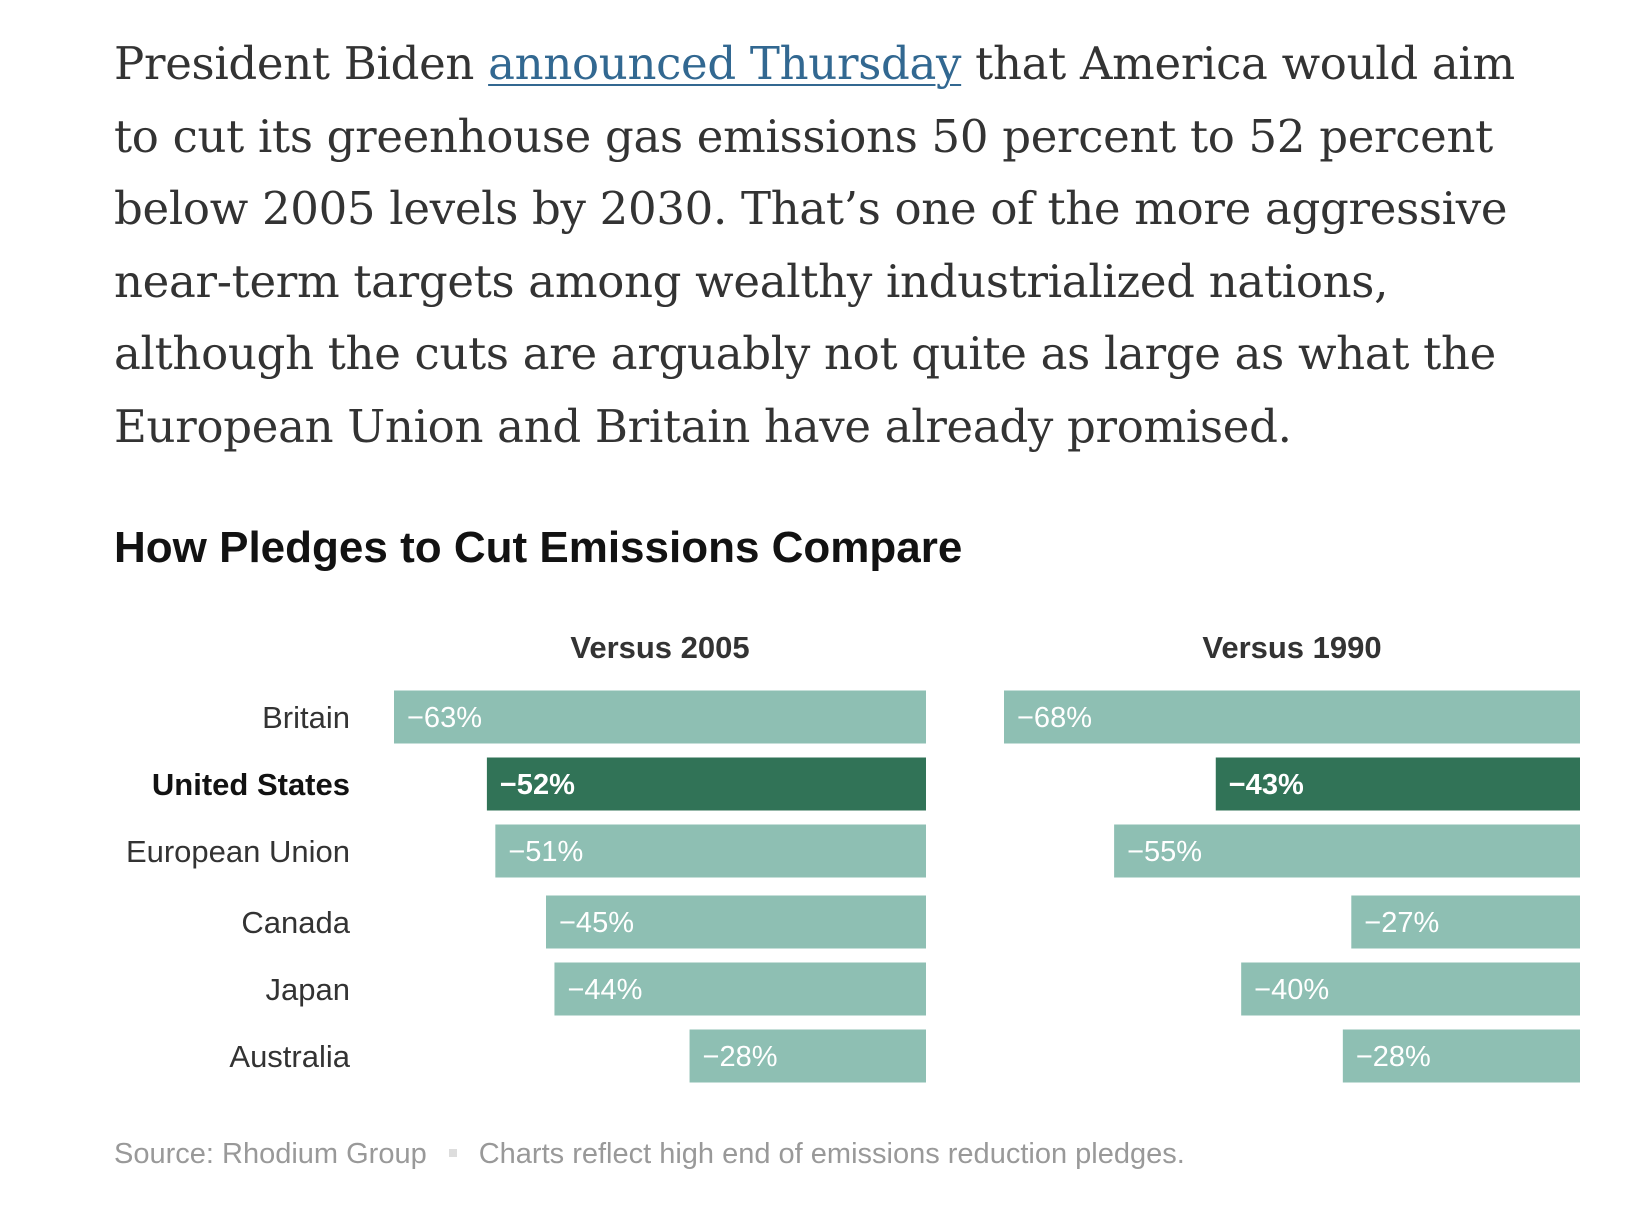 The width and height of the screenshot is (1640, 1209). Describe the element at coordinates (659, 647) in the screenshot. I see `panel-title-versus-2005: Versus 2005` at that location.